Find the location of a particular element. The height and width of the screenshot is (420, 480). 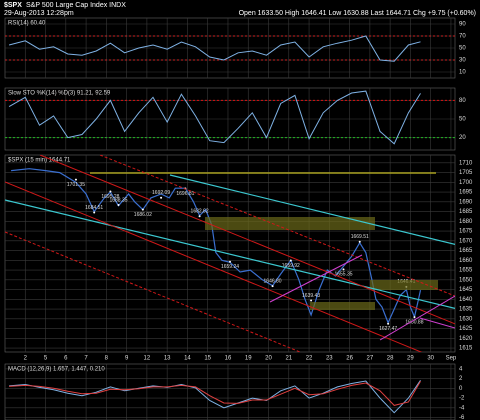

y-tick-label: 4 is located at coordinates (461, 369).